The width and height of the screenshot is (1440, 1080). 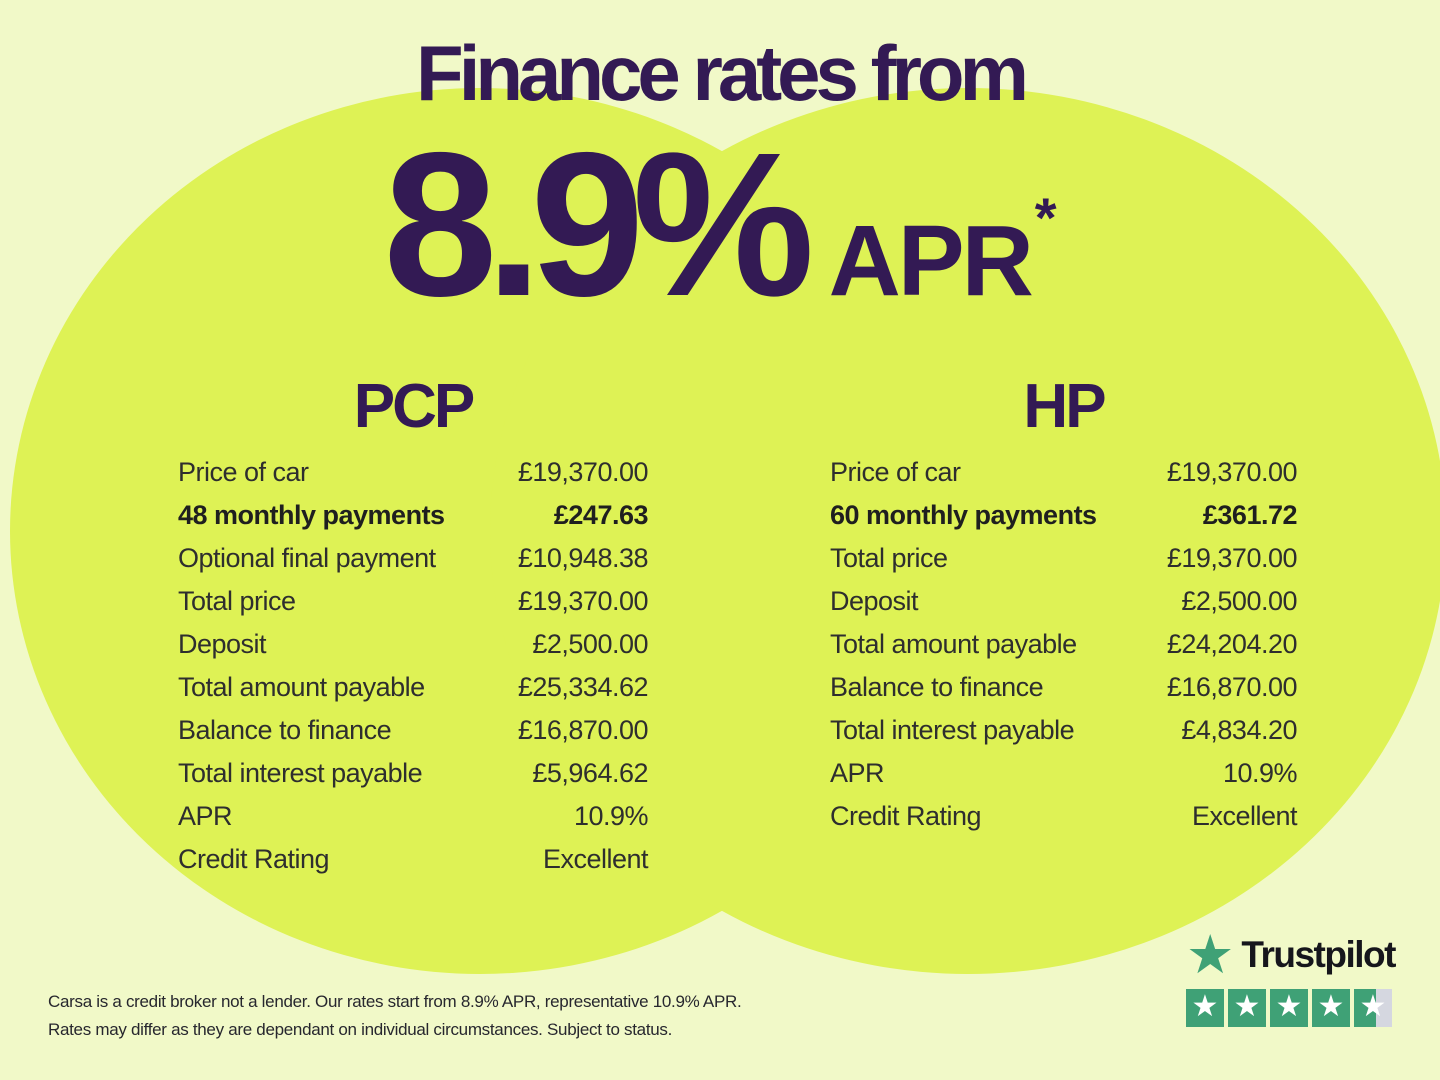 What do you see at coordinates (1318, 954) in the screenshot?
I see `trustpilot-wordmark: Trustpilot` at bounding box center [1318, 954].